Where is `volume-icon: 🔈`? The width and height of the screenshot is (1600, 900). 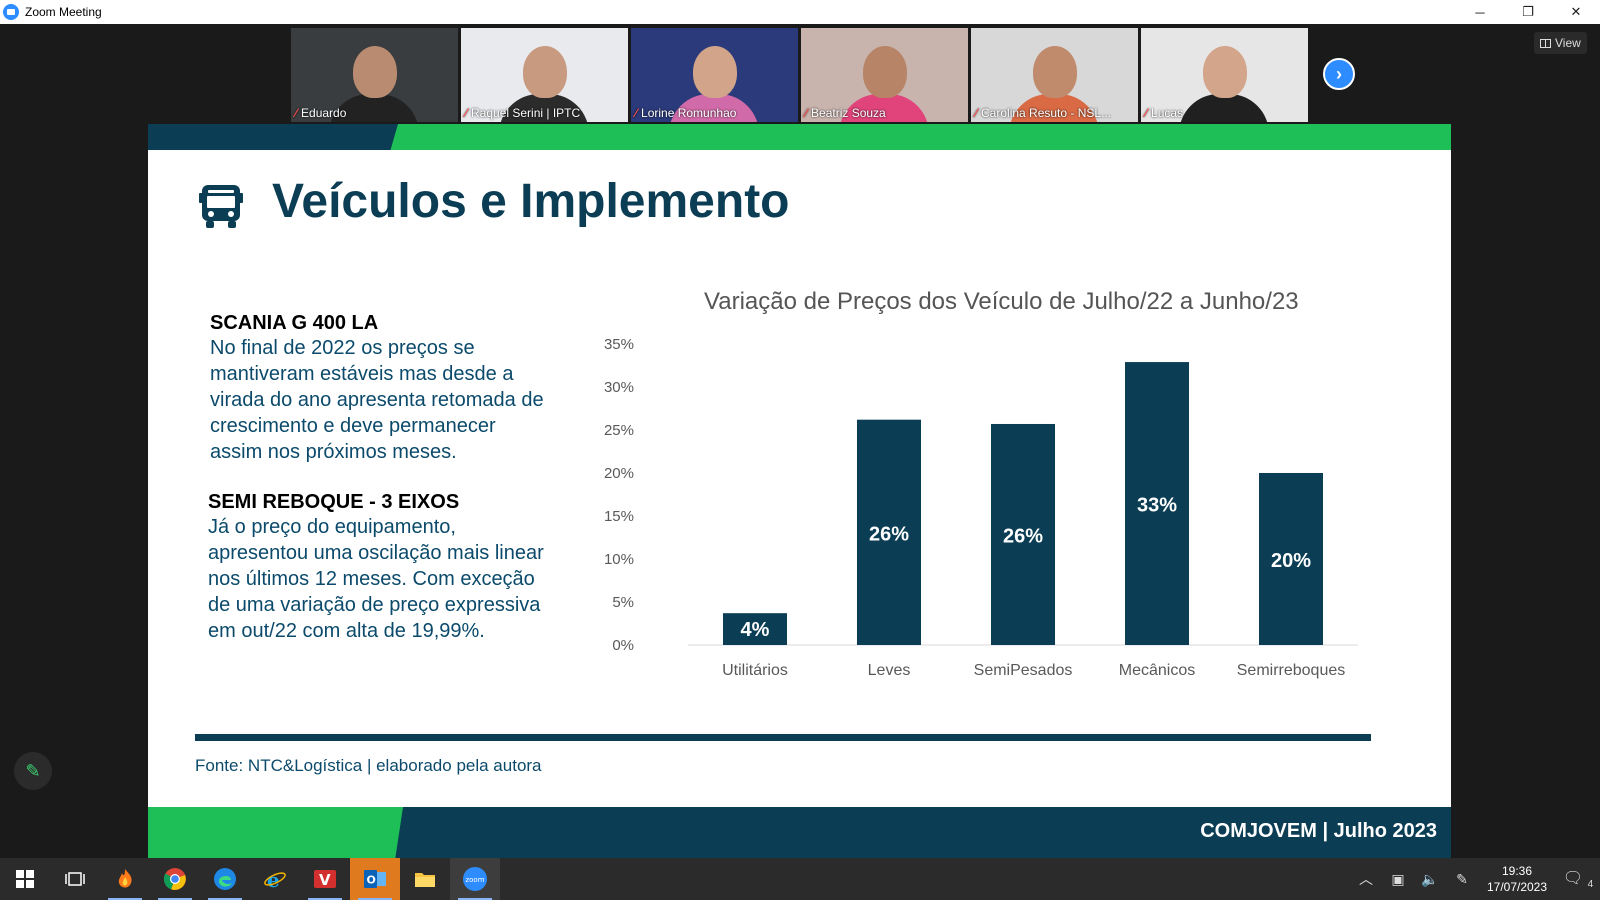
volume-icon: 🔈 is located at coordinates (1430, 878).